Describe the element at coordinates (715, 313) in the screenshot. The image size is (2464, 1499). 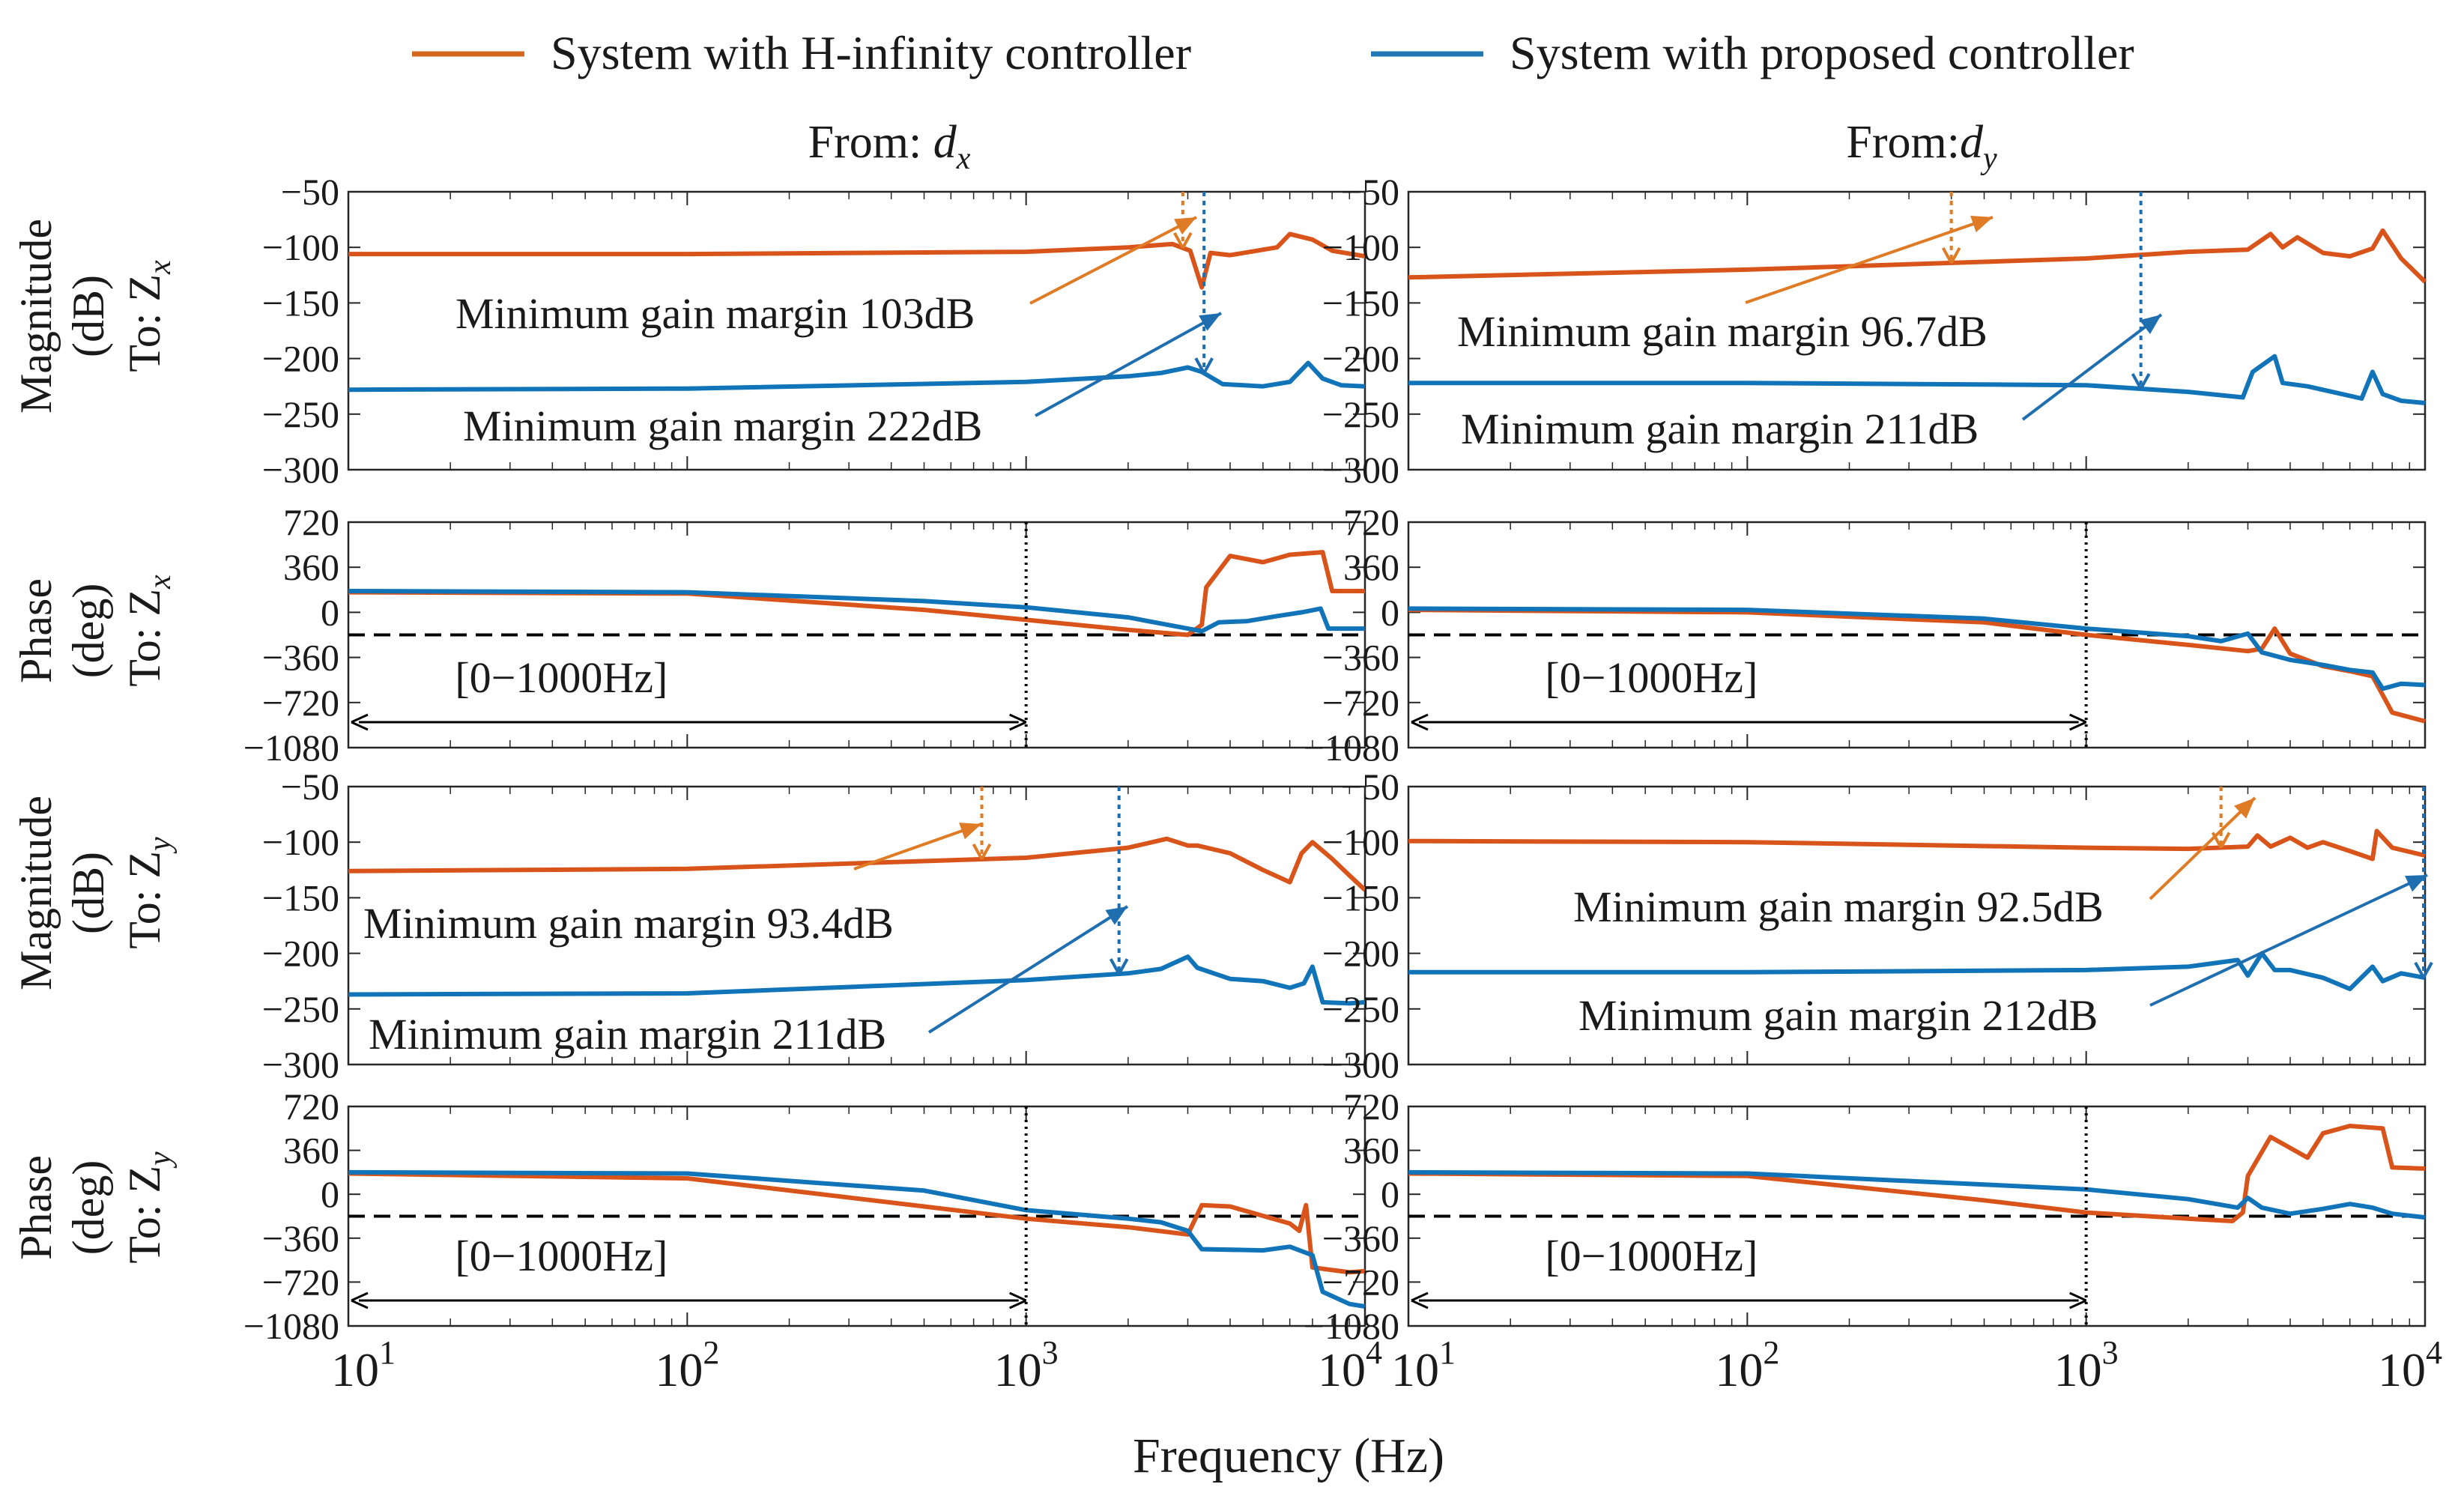
I see `gain-margin-note: Minimum gain margin 103dB` at that location.